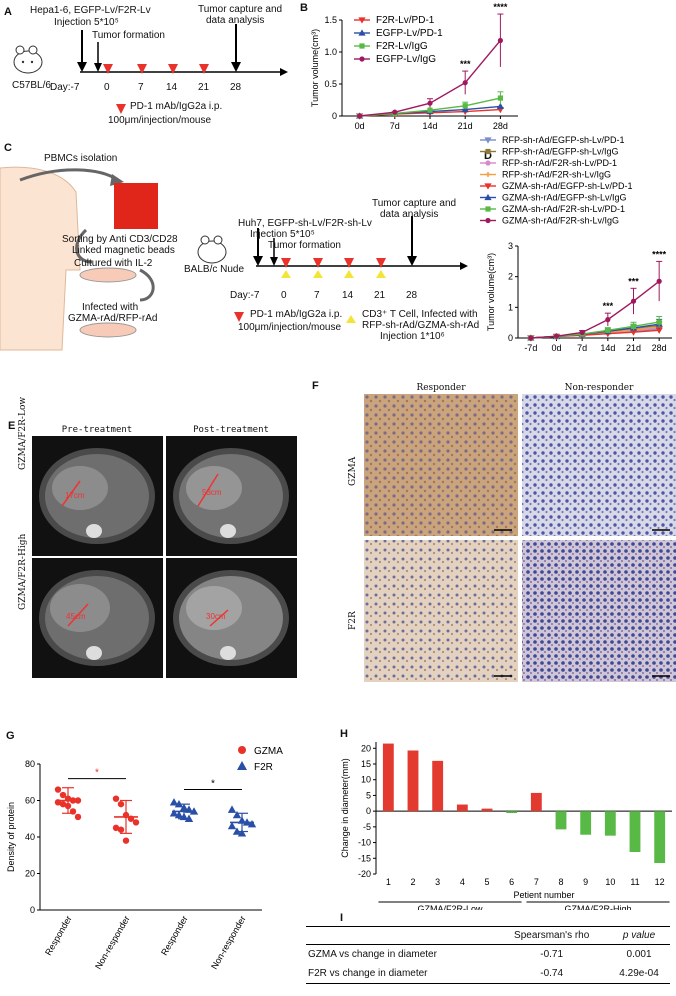 The width and height of the screenshot is (676, 996). What do you see at coordinates (231, 618) in the screenshot?
I see `ct-scan-post-high` at bounding box center [231, 618].